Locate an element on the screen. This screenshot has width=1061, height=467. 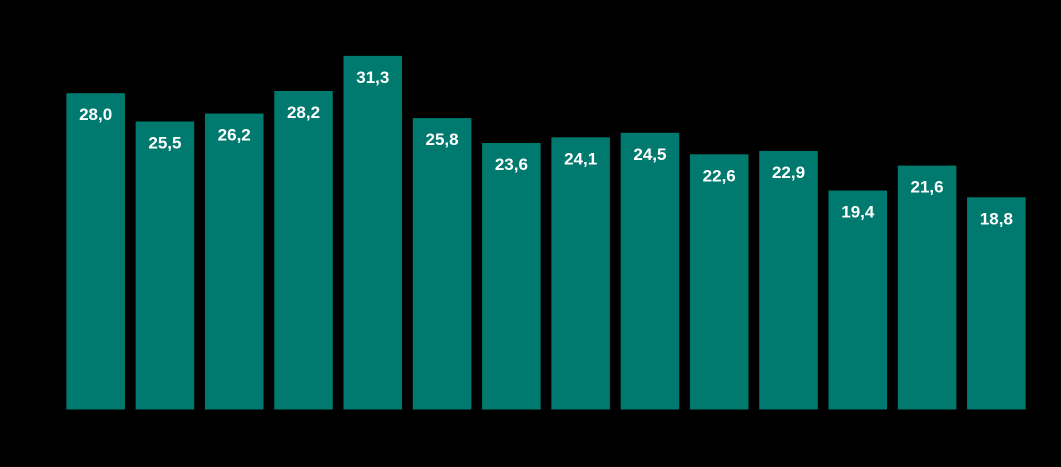
bar-value-label: 28,2 is located at coordinates (303, 112).